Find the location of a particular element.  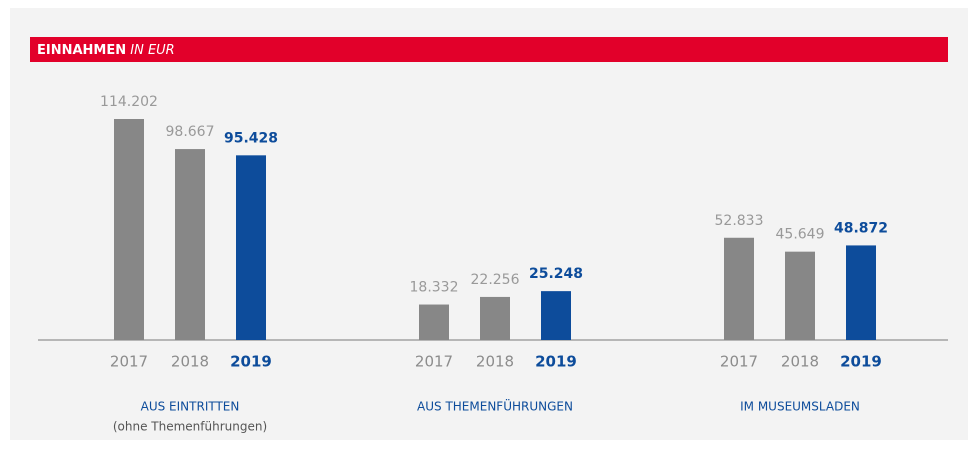

chart-title: EINNAHMEN IN EUR is located at coordinates (106, 50).